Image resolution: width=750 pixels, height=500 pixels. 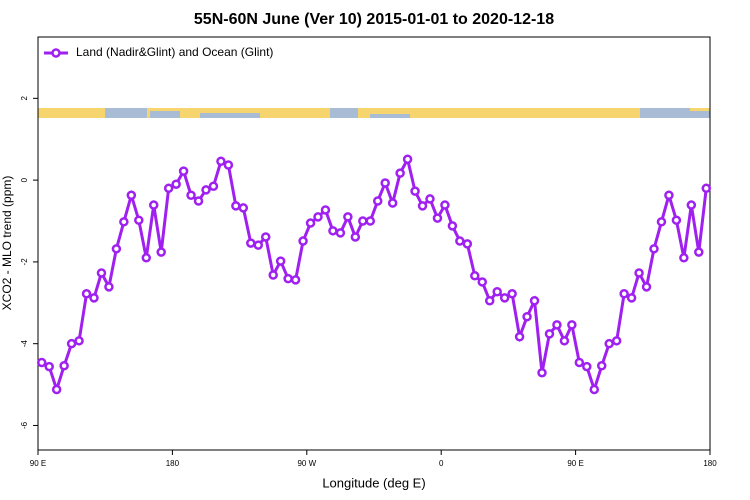 I want to click on y-tick-label: 0, so click(x=24, y=179).